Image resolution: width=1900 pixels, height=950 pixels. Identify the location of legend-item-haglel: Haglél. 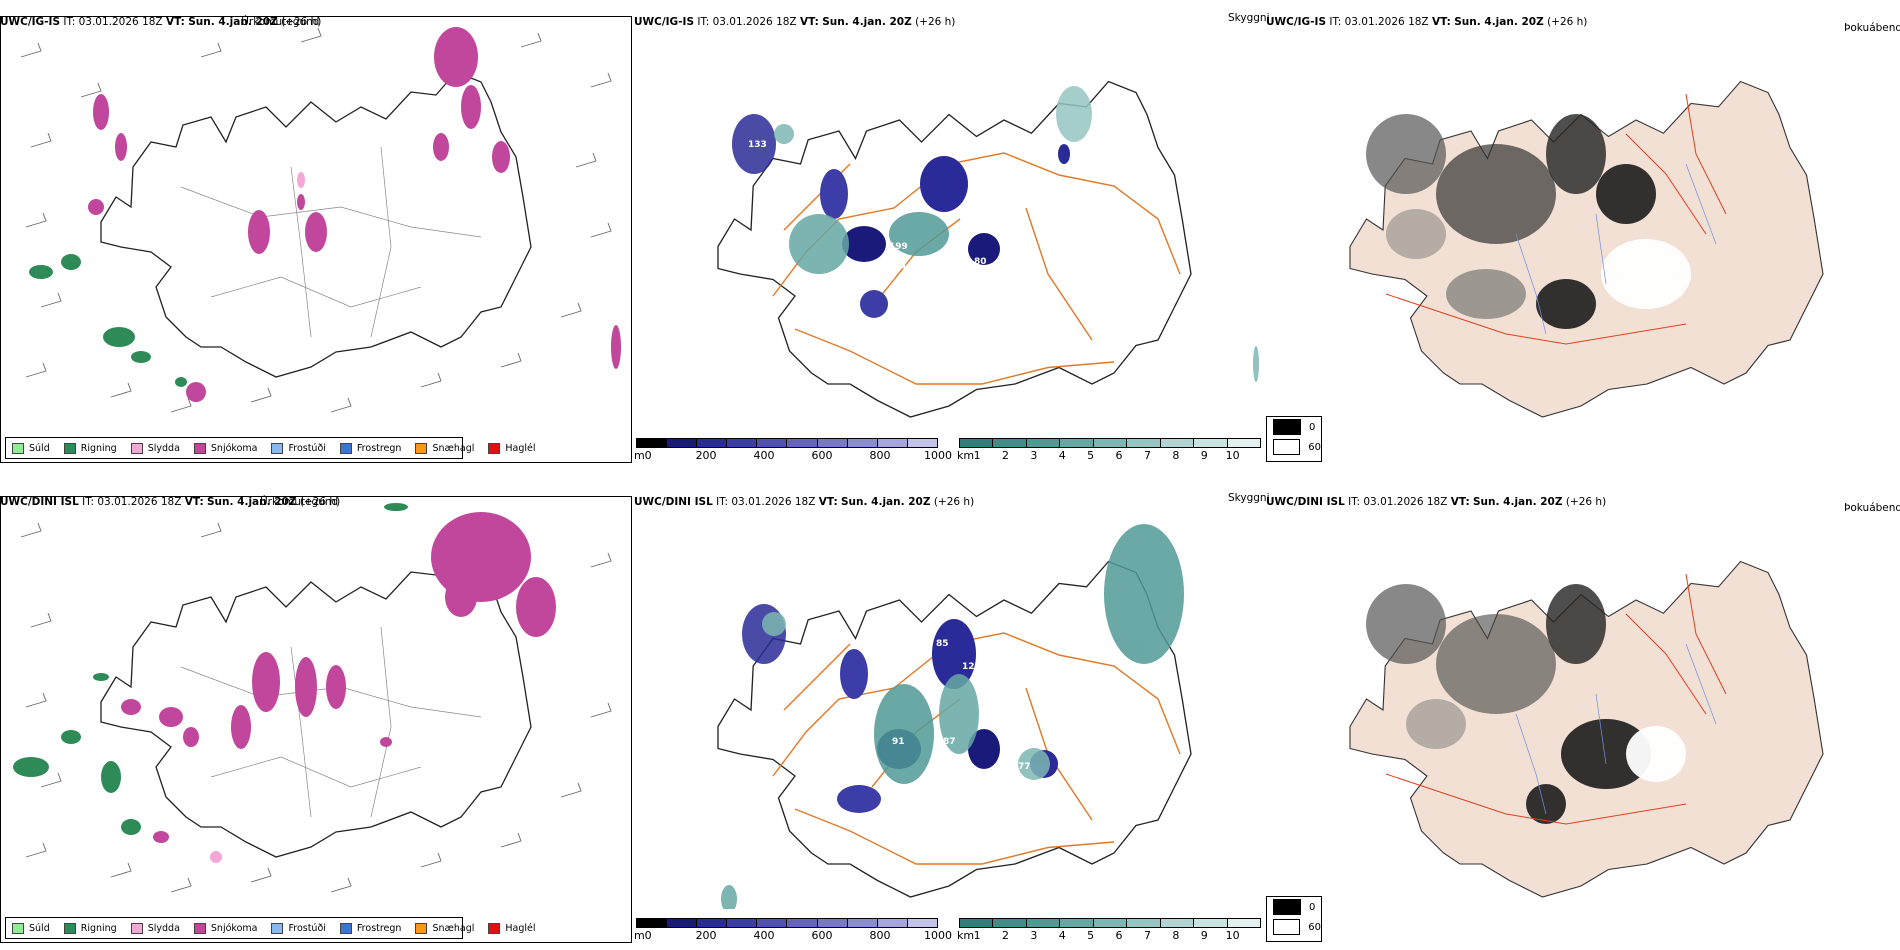
(512, 928).